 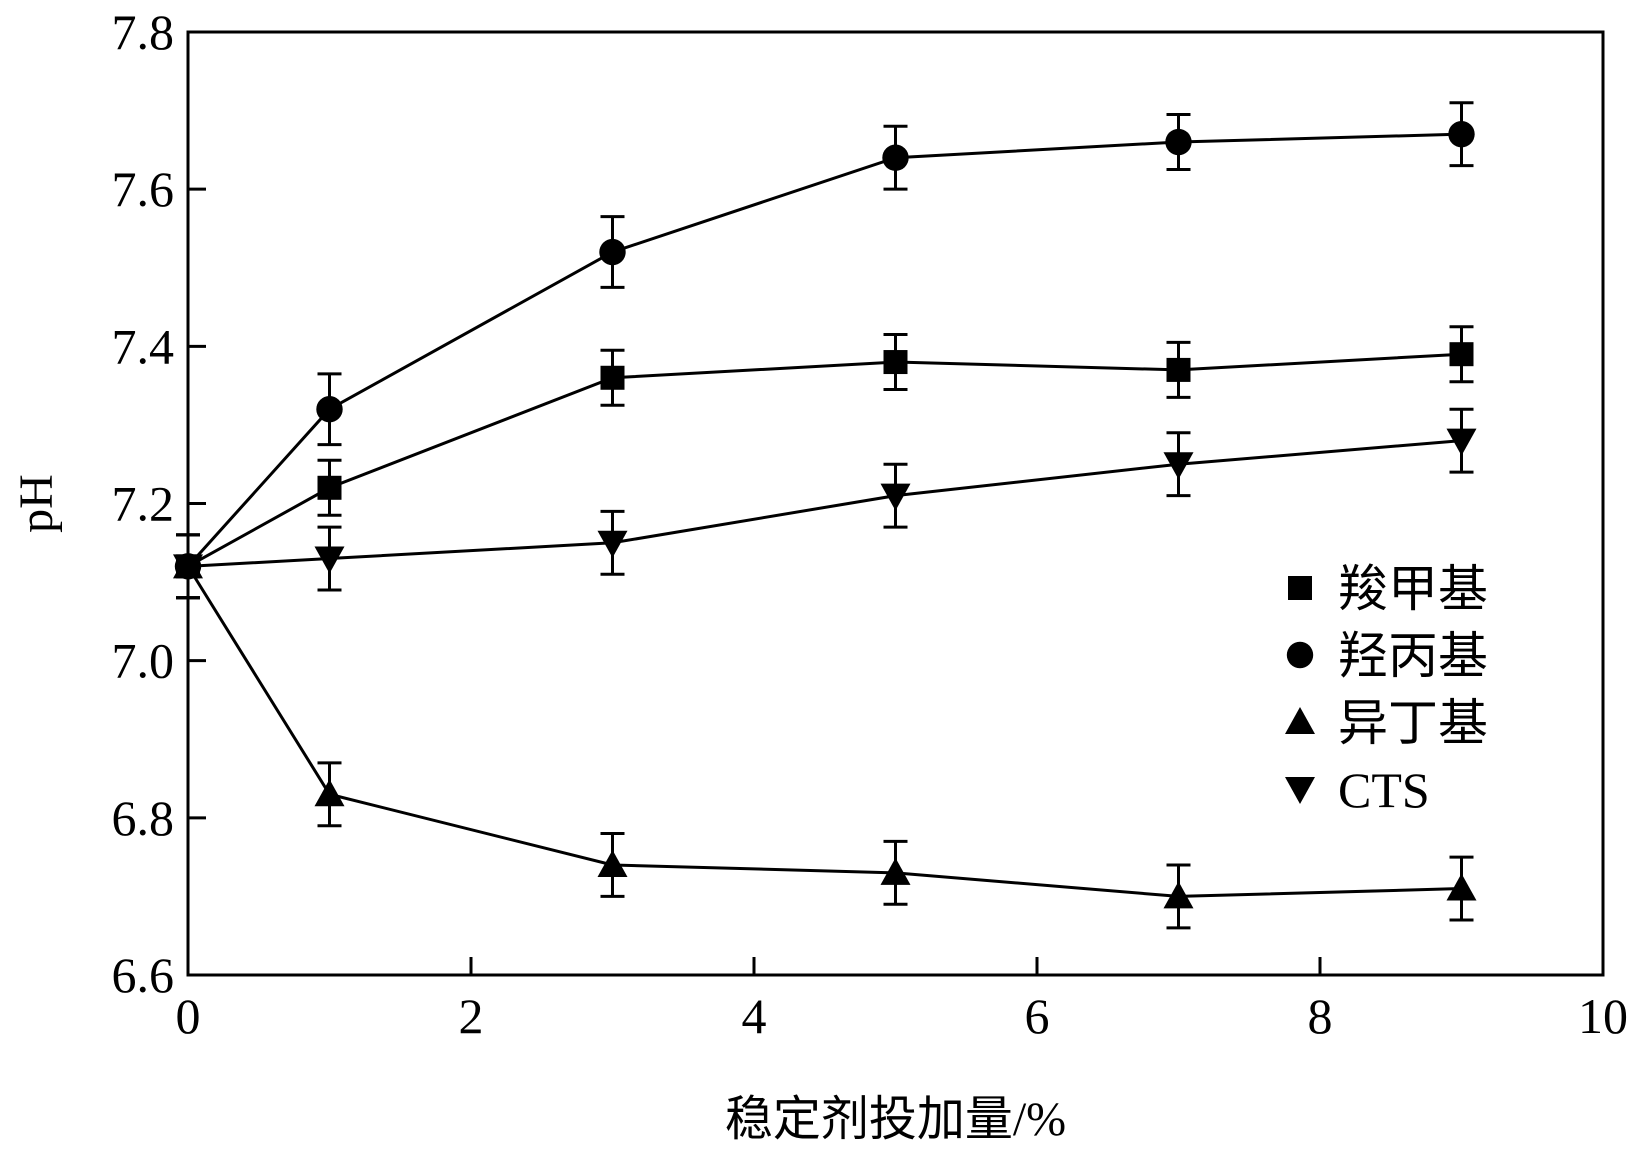 I want to click on legend-label: CTS, so click(x=1384, y=790).